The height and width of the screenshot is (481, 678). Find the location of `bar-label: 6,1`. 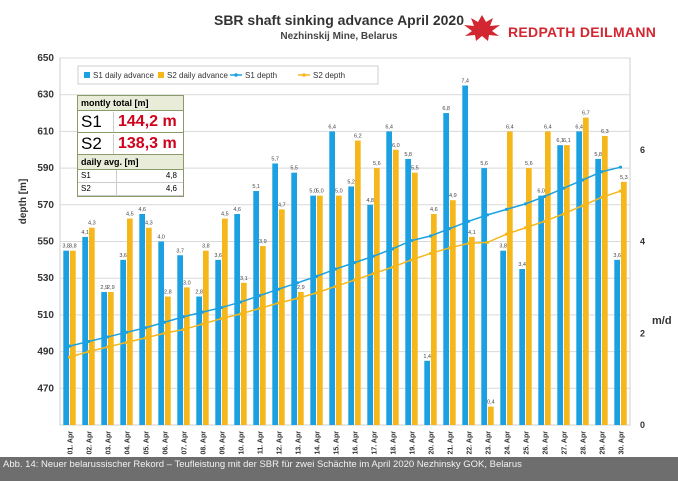

bar-label: 6,1 is located at coordinates (567, 141).